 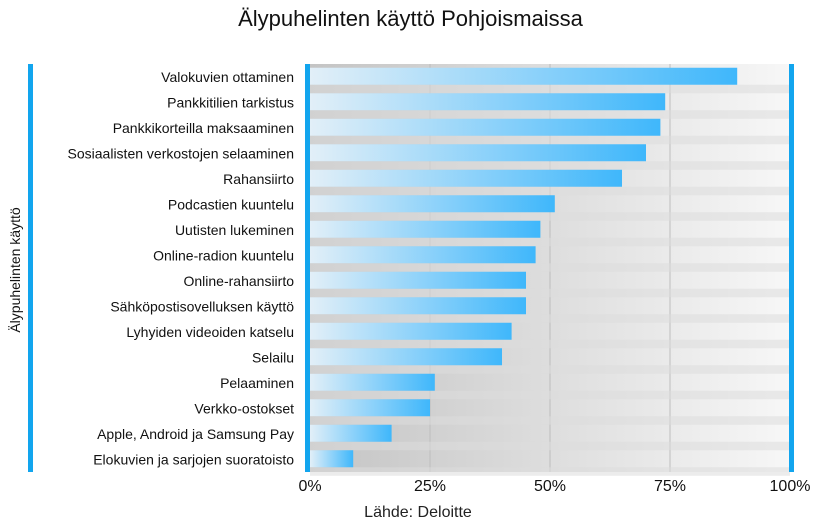 I want to click on source-note: Lähde: Deloitte, so click(x=418, y=512).